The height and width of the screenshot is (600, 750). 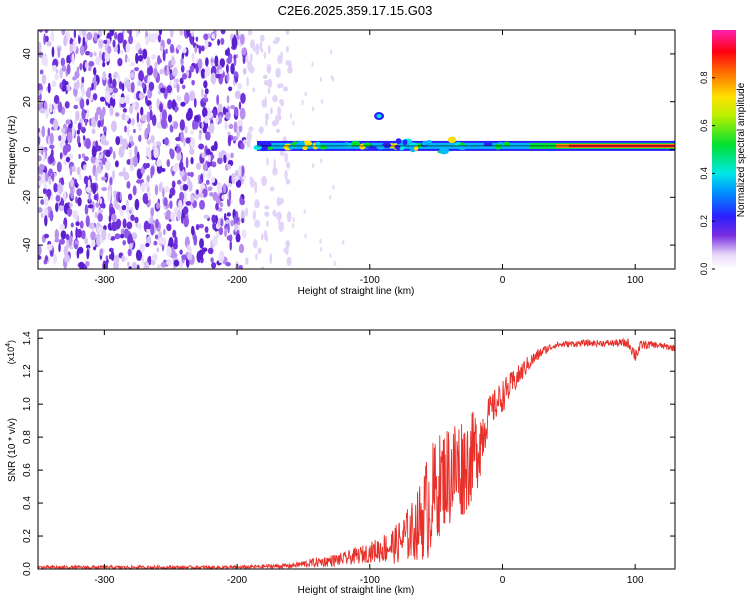 What do you see at coordinates (27, 102) in the screenshot?
I see `spectrogram-y-tick-label: 20` at bounding box center [27, 102].